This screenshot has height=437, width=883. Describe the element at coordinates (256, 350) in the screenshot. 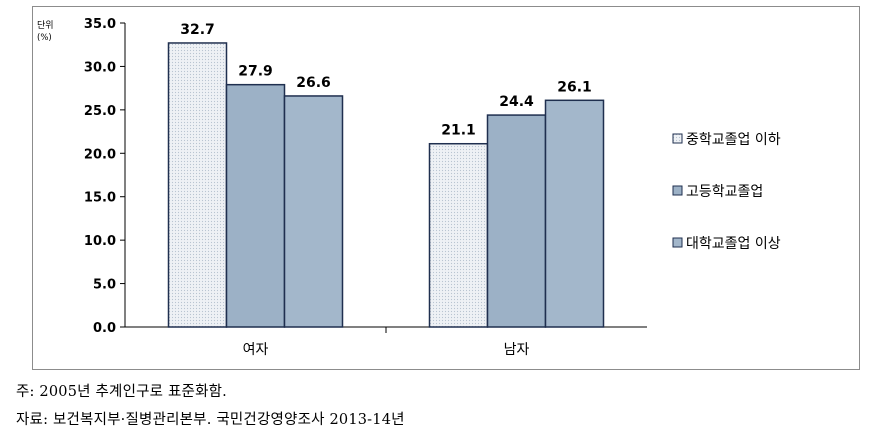

I see `x-category-label: 여자` at that location.